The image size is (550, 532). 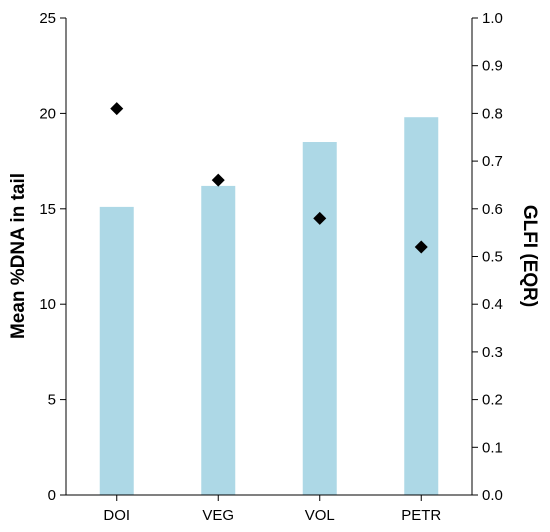 I want to click on y-tick-label-left-5: 25, so click(x=47, y=18).